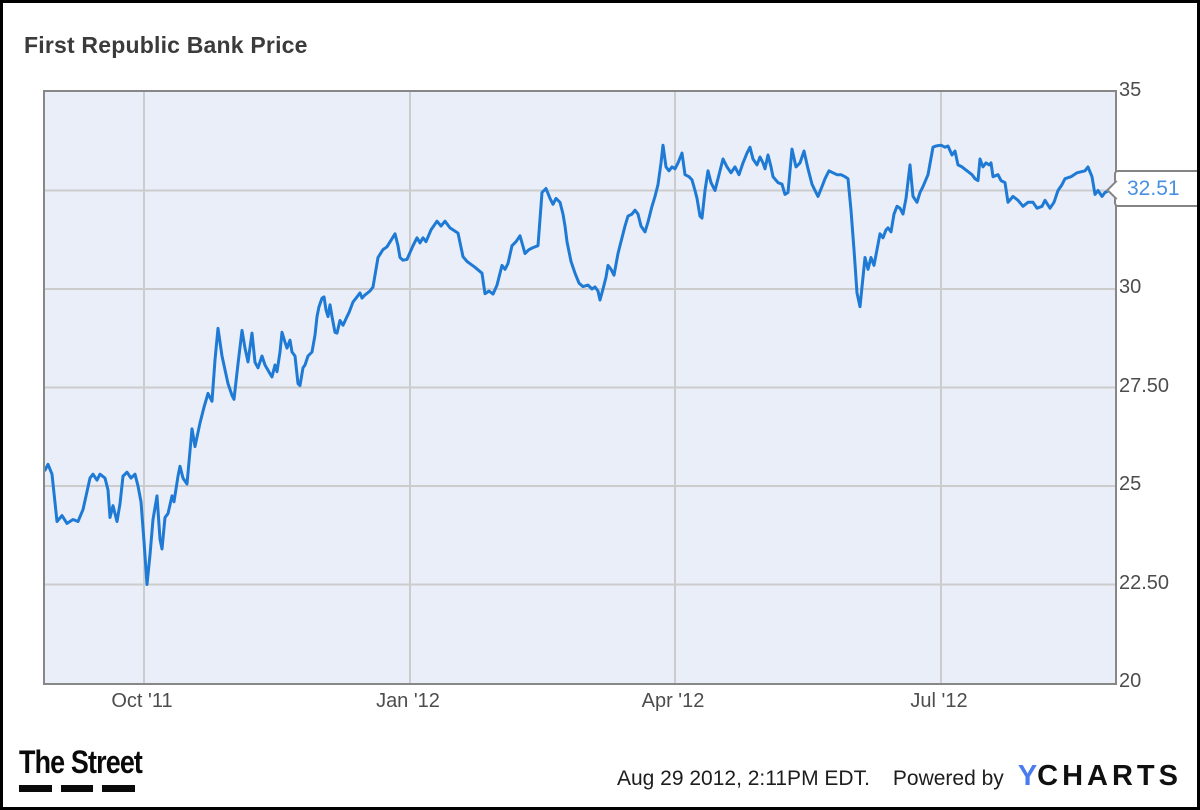 Image resolution: width=1200 pixels, height=810 pixels. I want to click on x-axis-label: Jan '12, so click(408, 701).